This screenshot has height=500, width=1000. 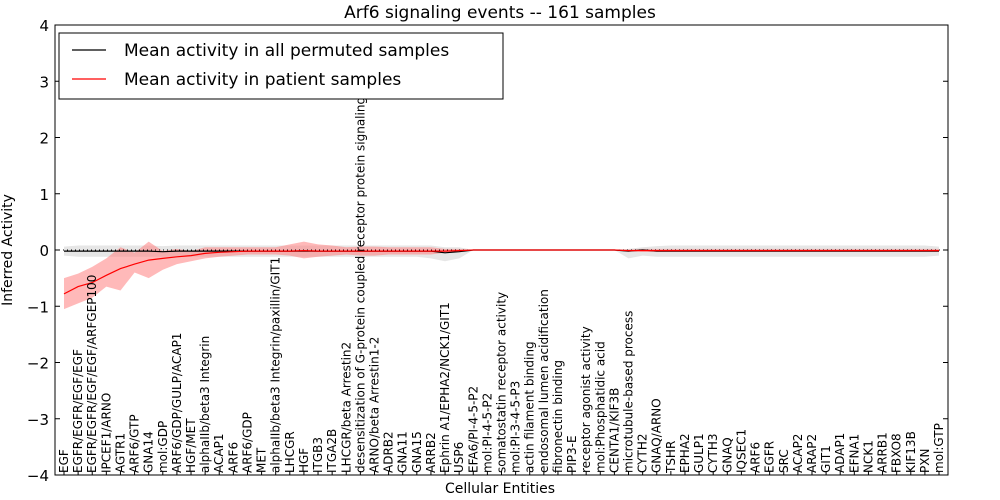 I want to click on y-tick-label: 0, so click(x=44, y=251).